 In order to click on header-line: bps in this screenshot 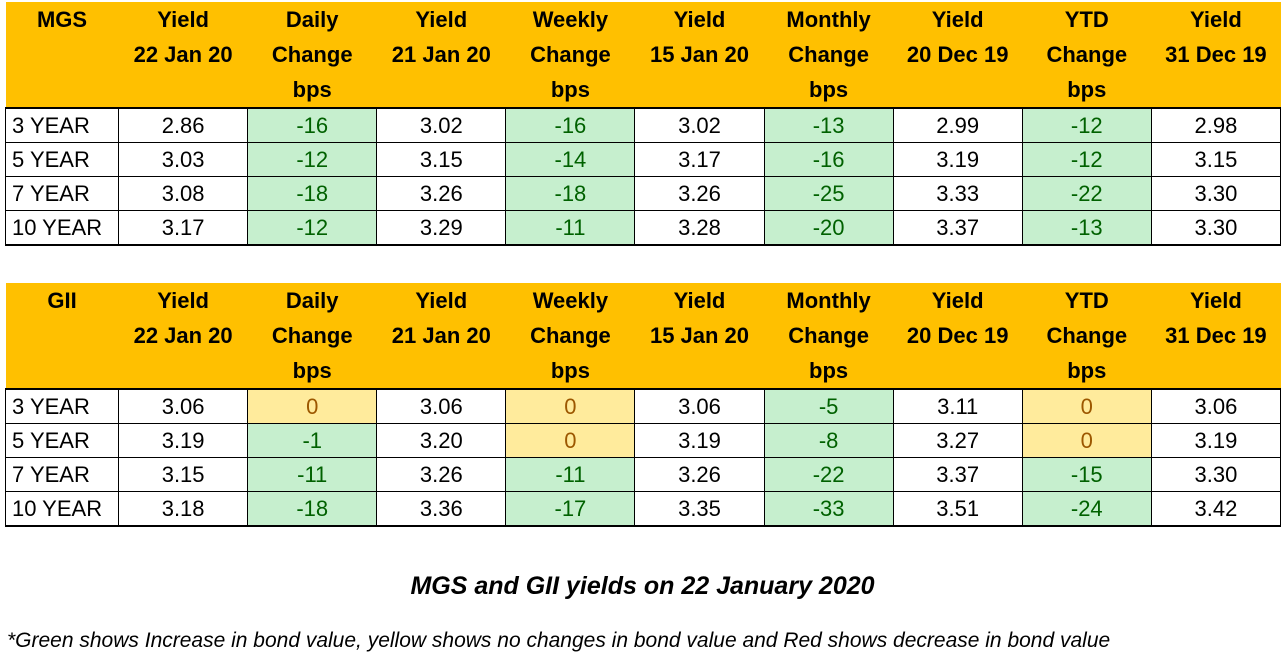, I will do `click(829, 370)`.